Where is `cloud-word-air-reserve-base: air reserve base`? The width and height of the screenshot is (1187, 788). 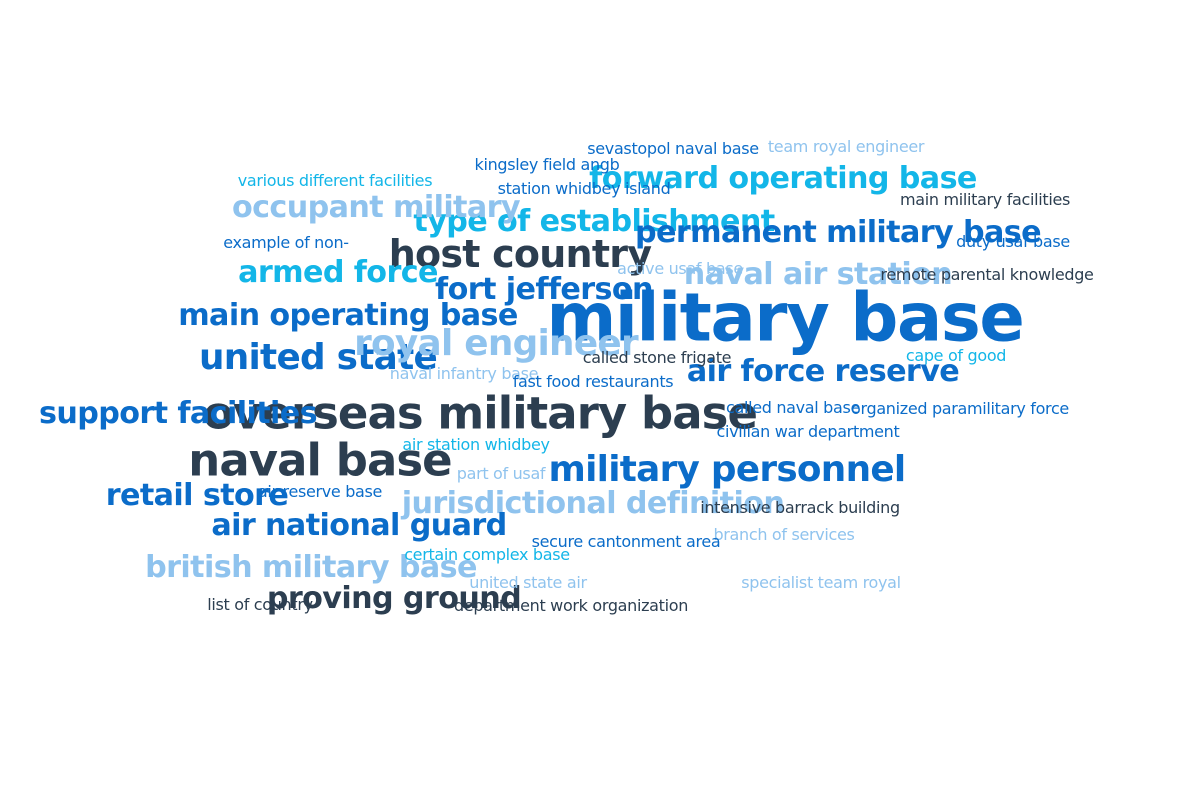
cloud-word-air-reserve-base: air reserve base is located at coordinates (320, 491).